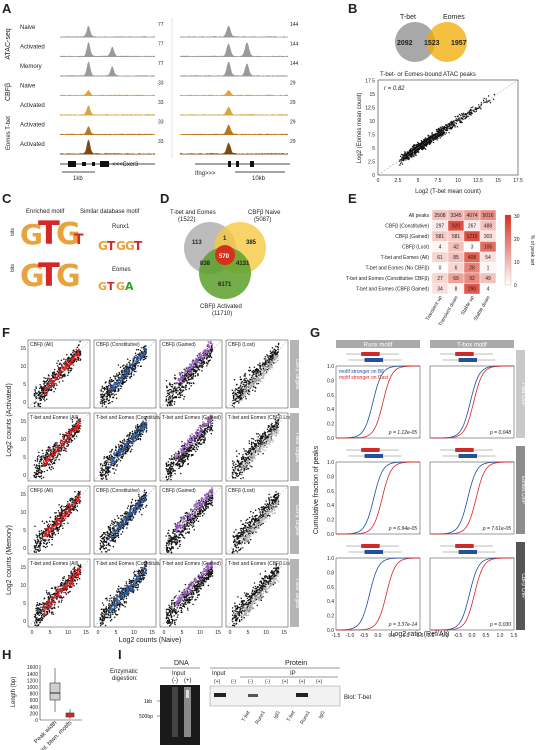 The height and width of the screenshot is (750, 537). Describe the element at coordinates (32, 126) in the screenshot. I see `track-label-5: Activated` at that location.